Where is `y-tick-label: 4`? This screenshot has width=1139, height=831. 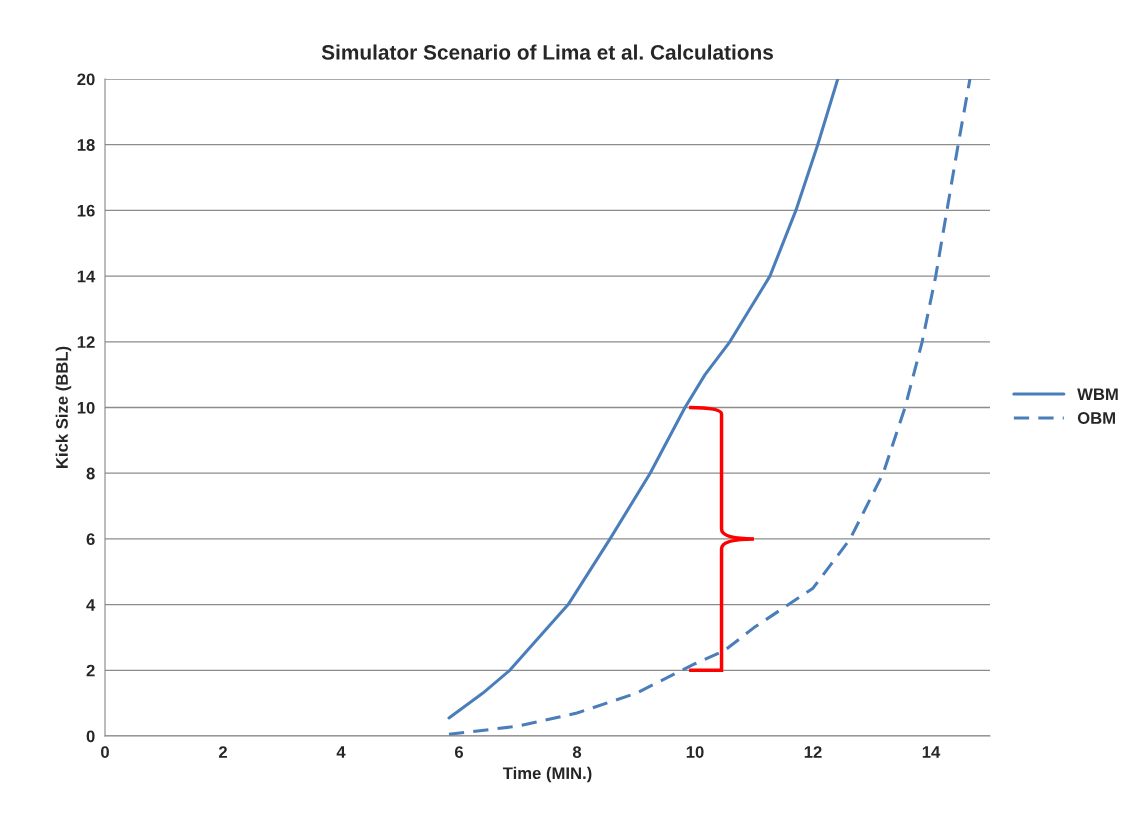
y-tick-label: 4 is located at coordinates (91, 605).